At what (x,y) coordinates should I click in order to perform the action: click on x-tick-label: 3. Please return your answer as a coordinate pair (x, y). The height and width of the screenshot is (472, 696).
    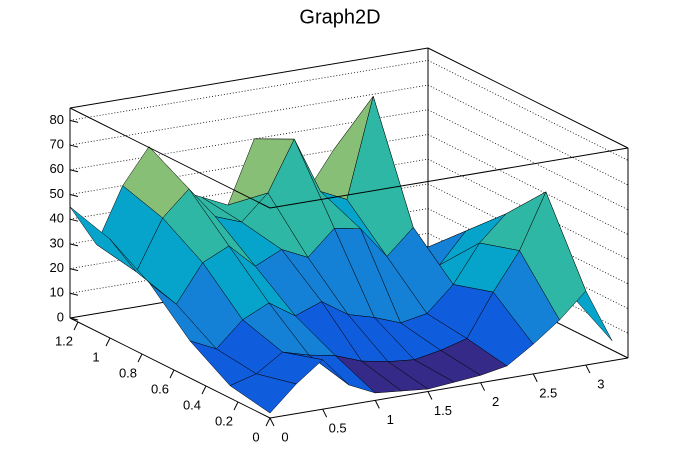
    Looking at the image, I should click on (600, 383).